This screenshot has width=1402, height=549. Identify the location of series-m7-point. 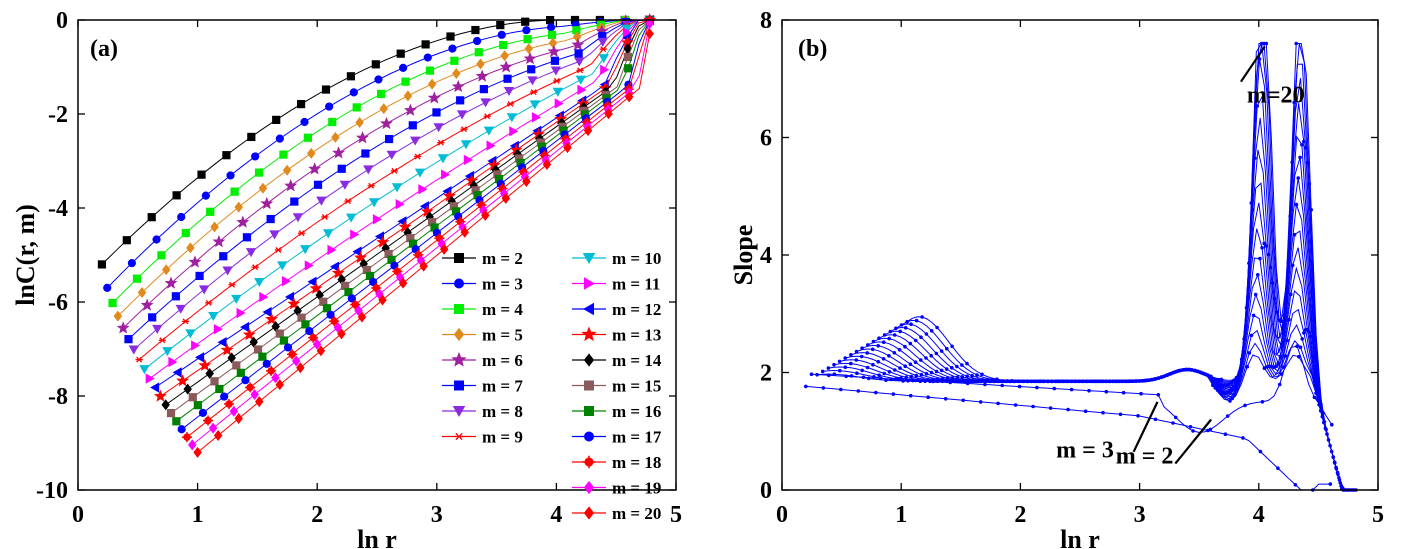
(223, 256).